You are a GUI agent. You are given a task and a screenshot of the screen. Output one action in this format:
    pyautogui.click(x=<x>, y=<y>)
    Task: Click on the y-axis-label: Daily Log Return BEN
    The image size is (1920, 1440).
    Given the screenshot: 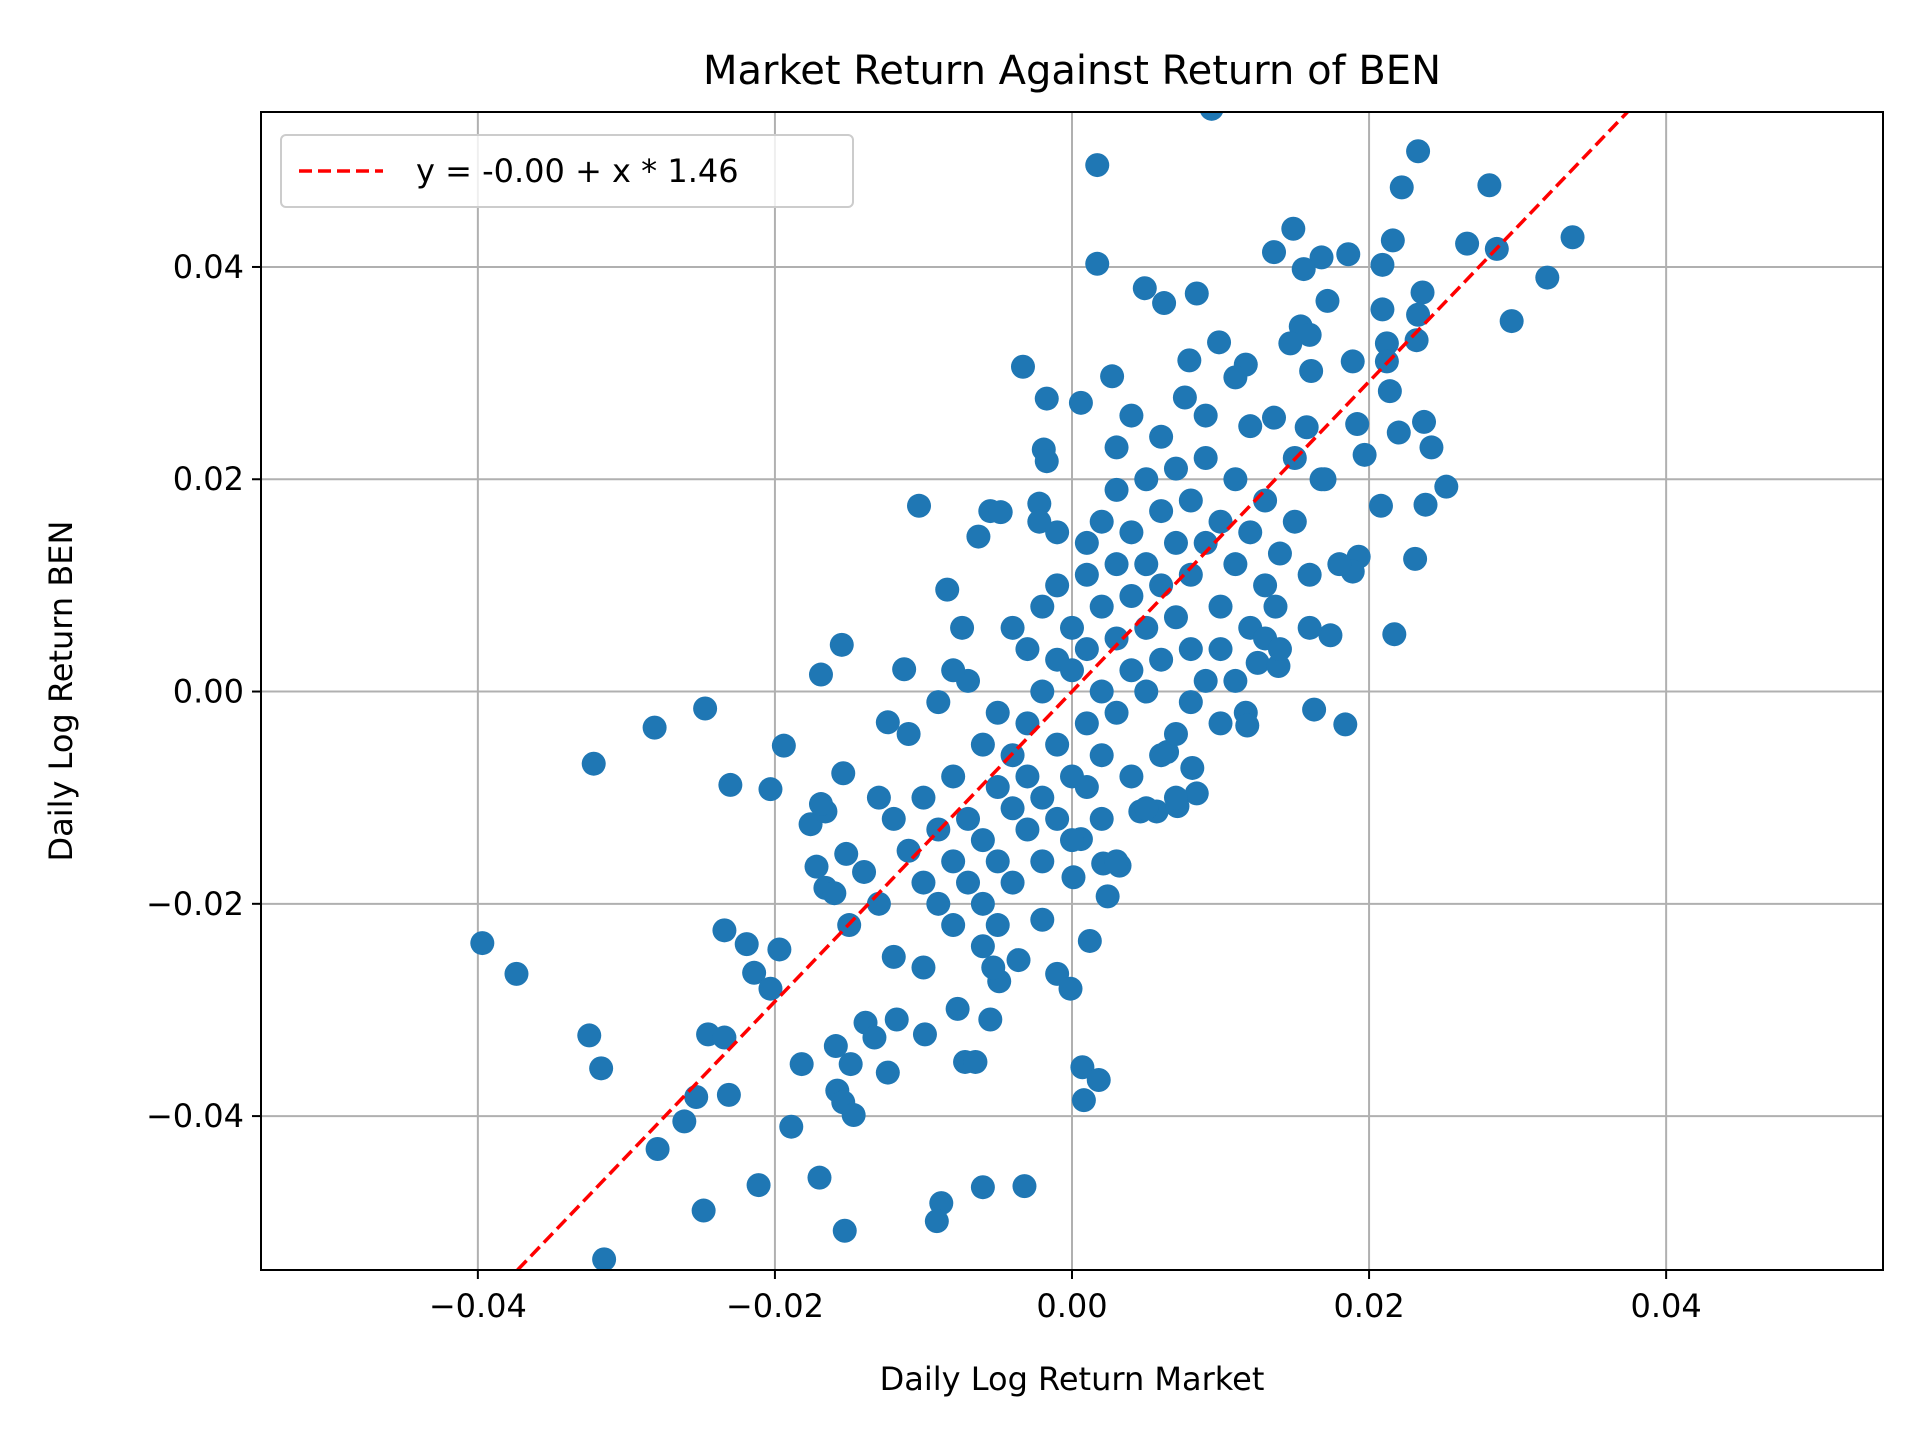 What is the action you would take?
    pyautogui.click(x=61, y=691)
    